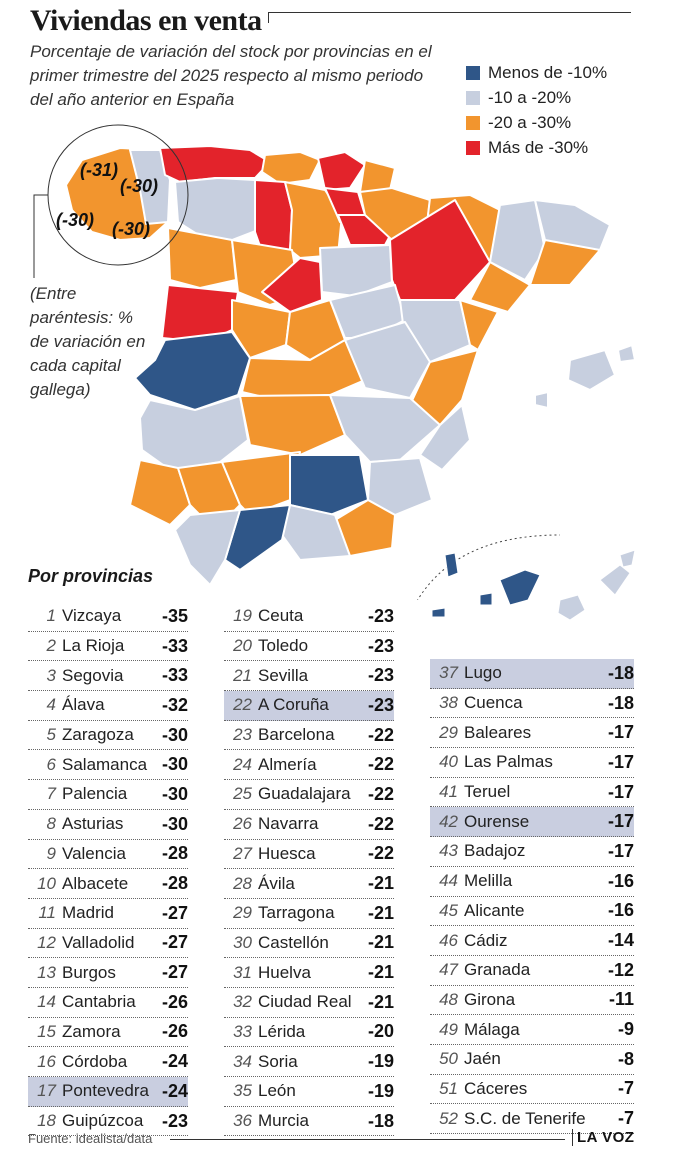 The width and height of the screenshot is (696, 1164). Describe the element at coordinates (365, 528) in the screenshot. I see `region-almeria` at that location.